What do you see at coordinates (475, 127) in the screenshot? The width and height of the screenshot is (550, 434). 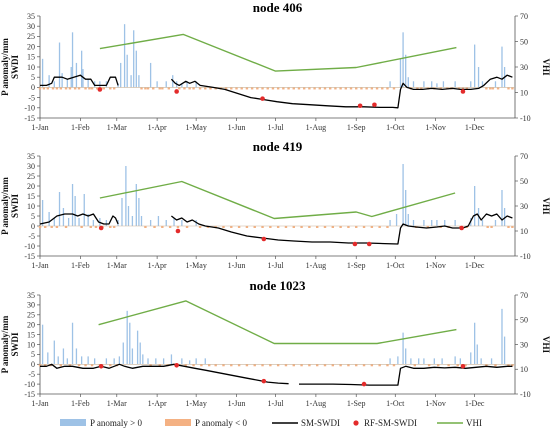 I see `x-tick-label: 1-Dec` at bounding box center [475, 127].